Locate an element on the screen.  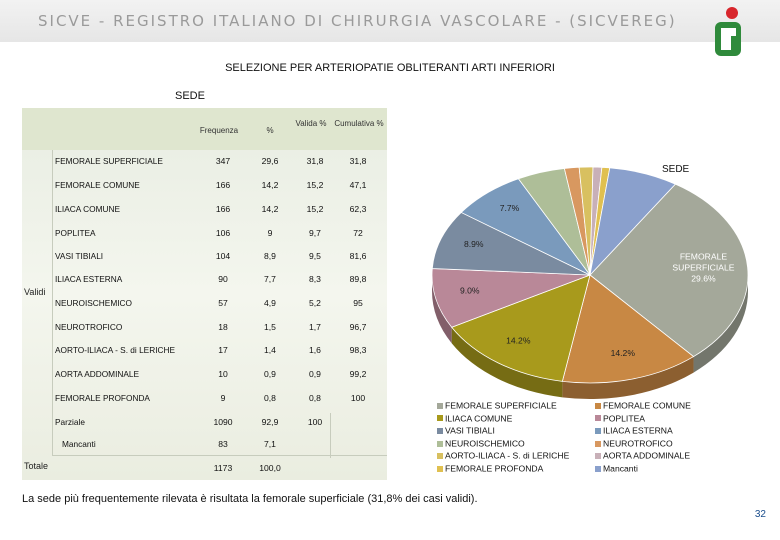
col-percent: % is located at coordinates (270, 130).